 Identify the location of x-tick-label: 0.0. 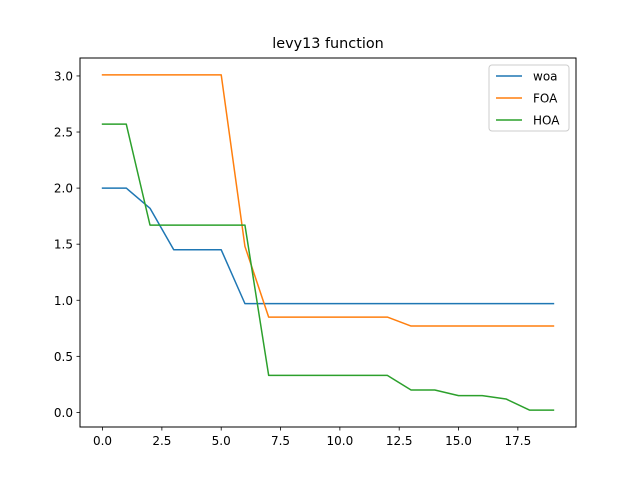
(102, 441).